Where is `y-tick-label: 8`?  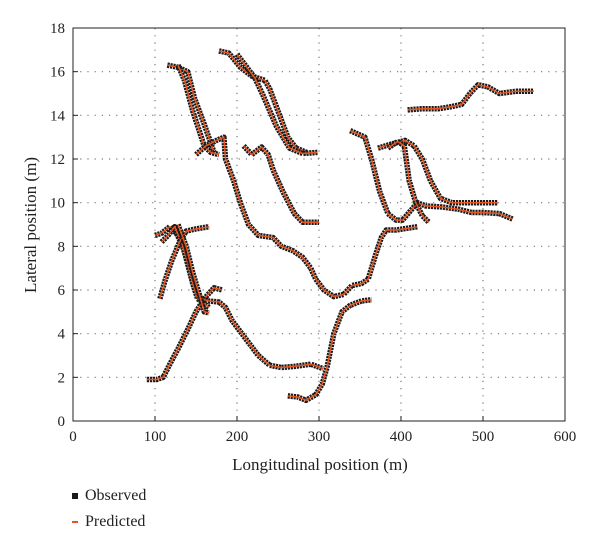 y-tick-label: 8 is located at coordinates (62, 247).